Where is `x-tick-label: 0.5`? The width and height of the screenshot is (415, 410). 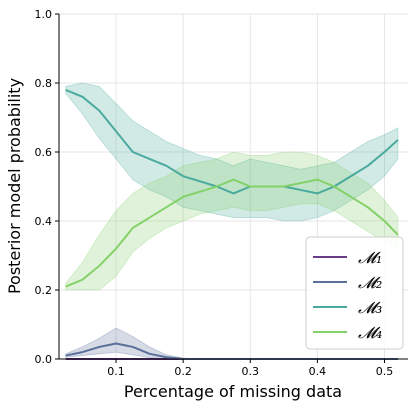 x-tick-label: 0.5 is located at coordinates (385, 371).